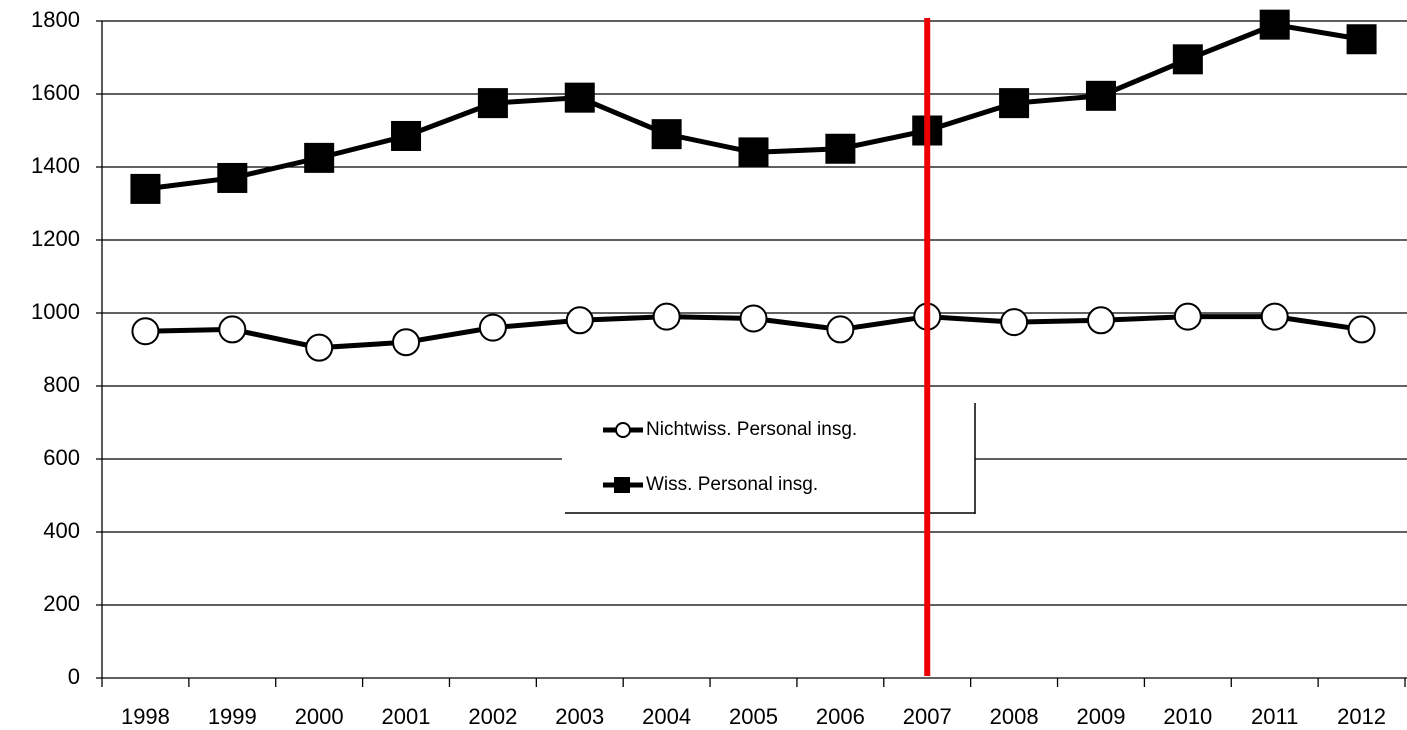 This screenshot has height=730, width=1407. What do you see at coordinates (666, 716) in the screenshot?
I see `x-tick-label: 2004` at bounding box center [666, 716].